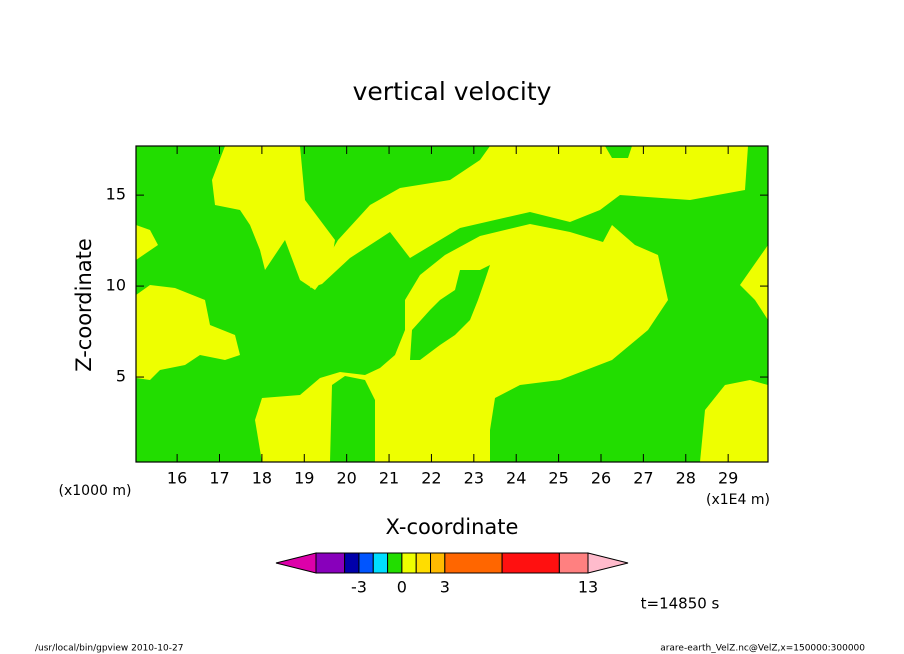 Image resolution: width=904 pixels, height=654 pixels. Describe the element at coordinates (516, 478) in the screenshot. I see `x-tick-label: 24` at that location.